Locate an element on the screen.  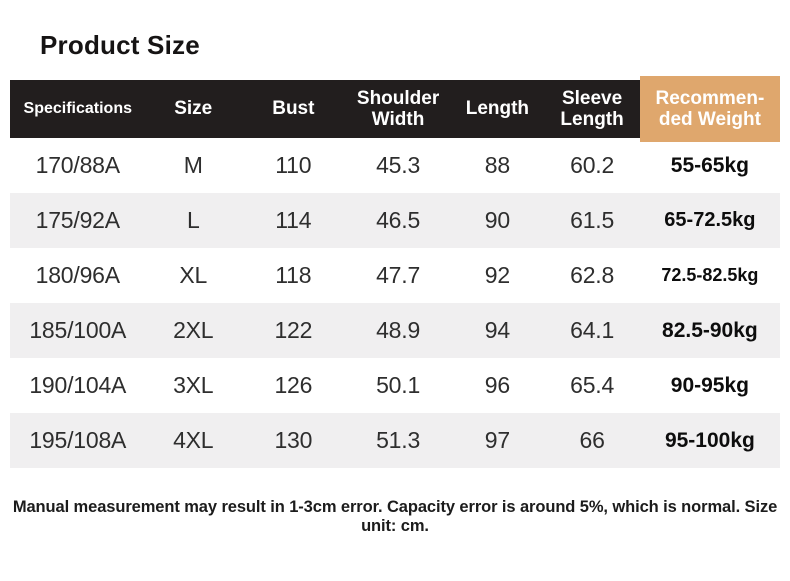
header-label: ded Weight is located at coordinates (709, 119).